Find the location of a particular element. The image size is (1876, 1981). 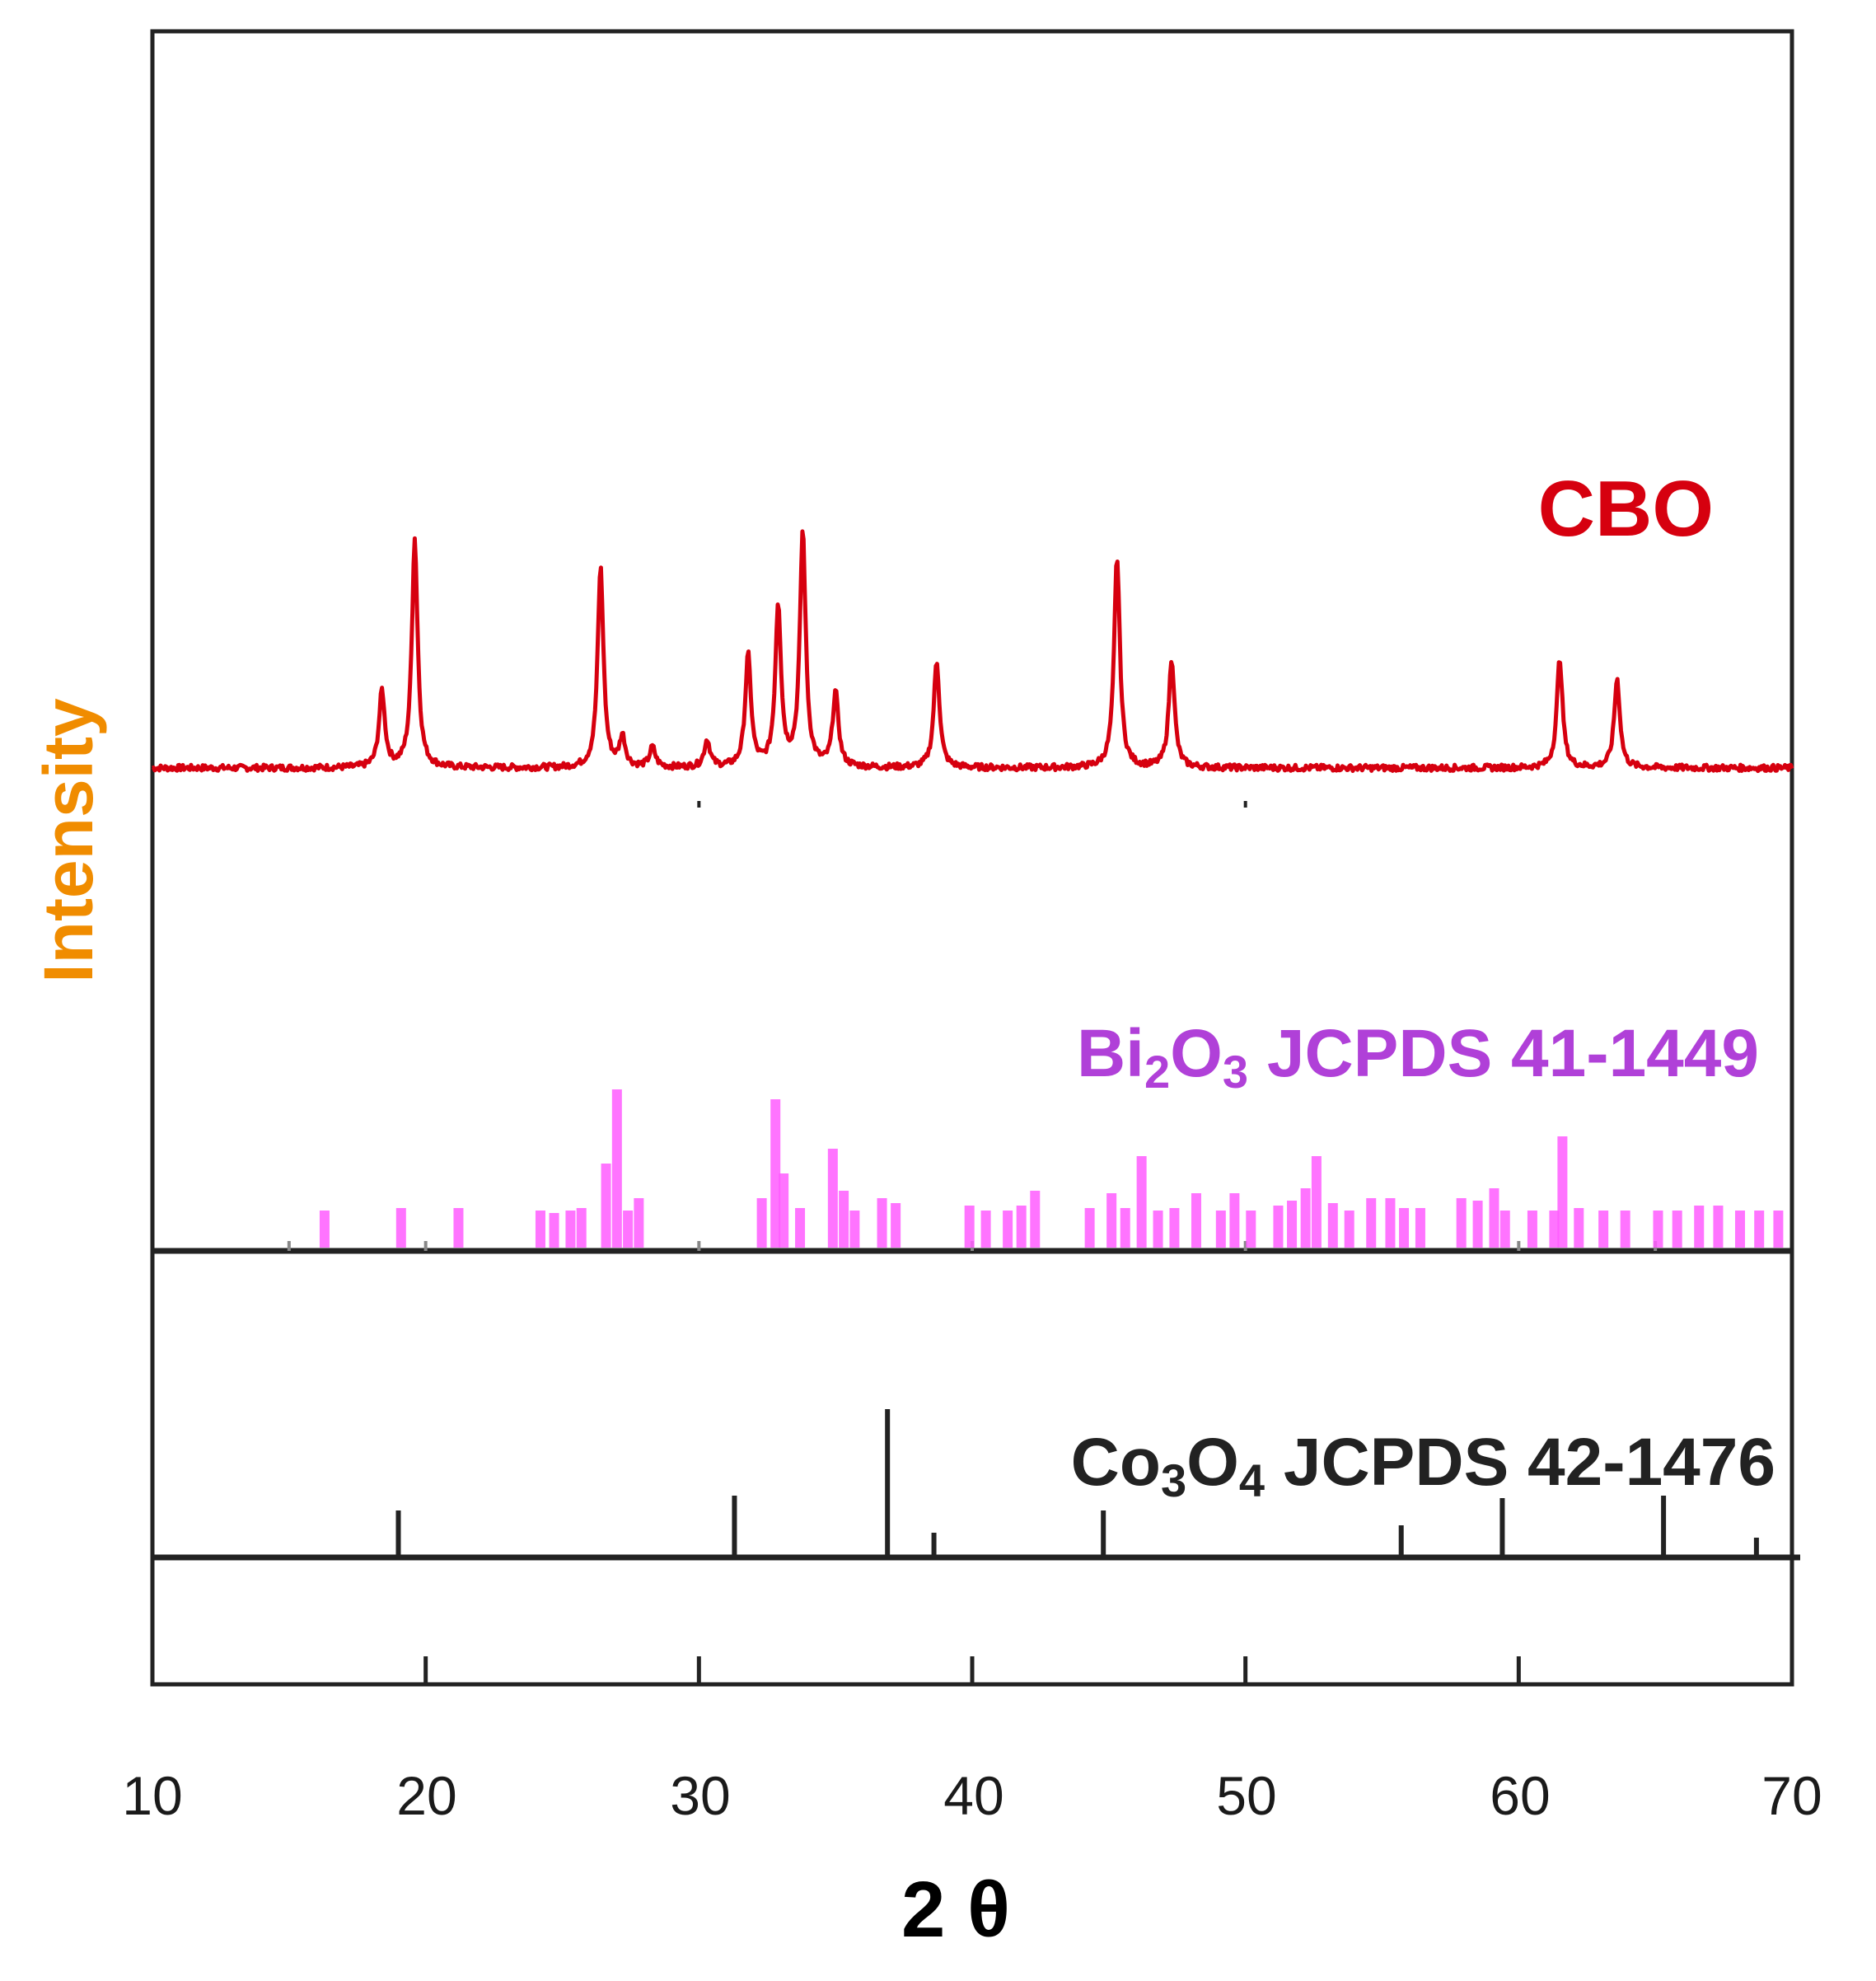

x-tick-label: 60 is located at coordinates (1520, 1796).